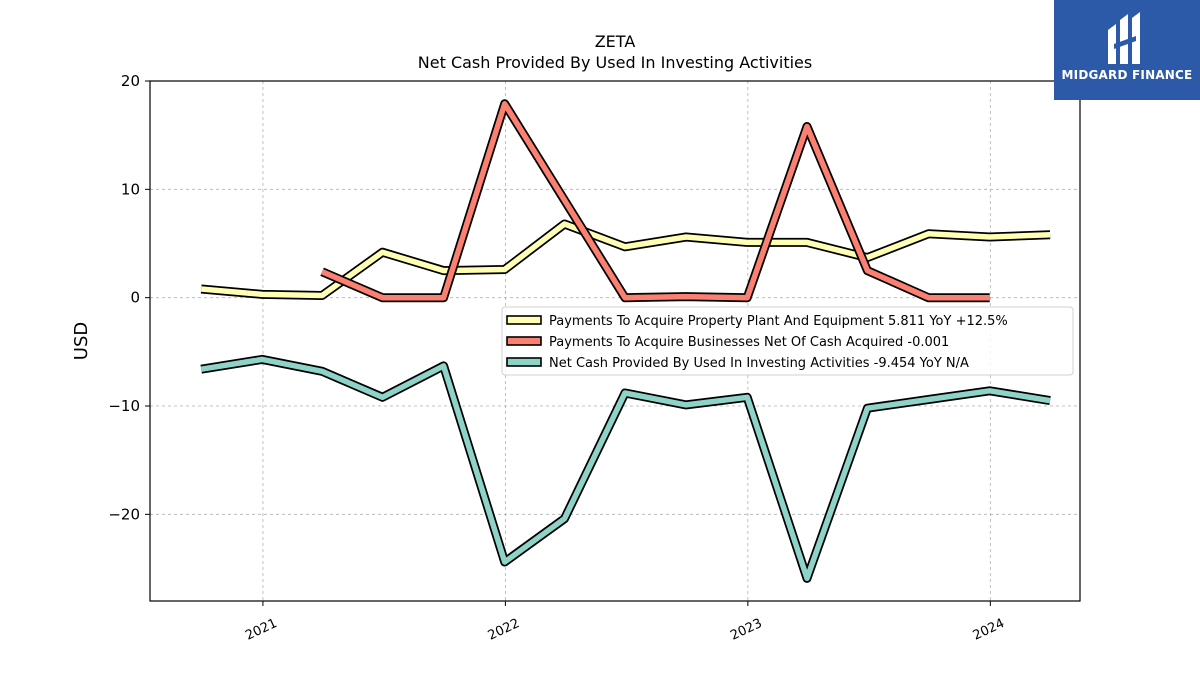 This screenshot has width=1200, height=675. Describe the element at coordinates (1127, 75) in the screenshot. I see `brand-name: MIDGARD FINANCE` at that location.